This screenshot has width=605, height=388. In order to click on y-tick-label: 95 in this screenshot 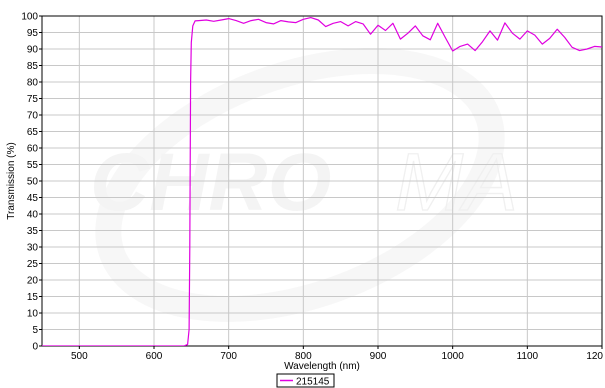, I will do `click(33, 33)`.